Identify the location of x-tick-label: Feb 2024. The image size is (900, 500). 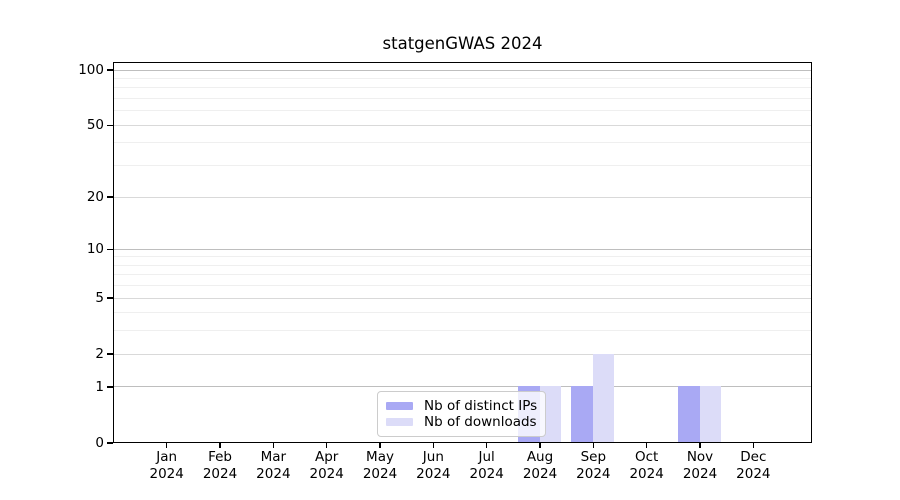
(220, 465).